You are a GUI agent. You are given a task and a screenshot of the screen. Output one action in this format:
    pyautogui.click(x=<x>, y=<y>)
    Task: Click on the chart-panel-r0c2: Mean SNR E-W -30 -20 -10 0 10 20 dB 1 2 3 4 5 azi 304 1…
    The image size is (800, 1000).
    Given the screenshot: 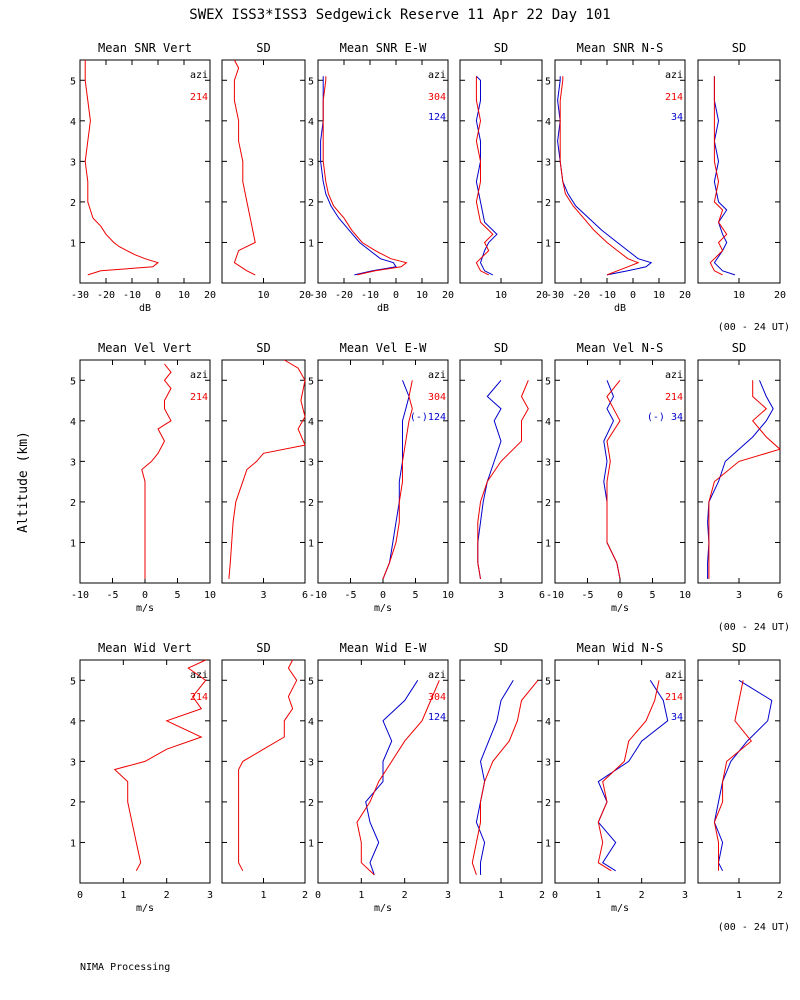 What is the action you would take?
    pyautogui.click(x=381, y=177)
    